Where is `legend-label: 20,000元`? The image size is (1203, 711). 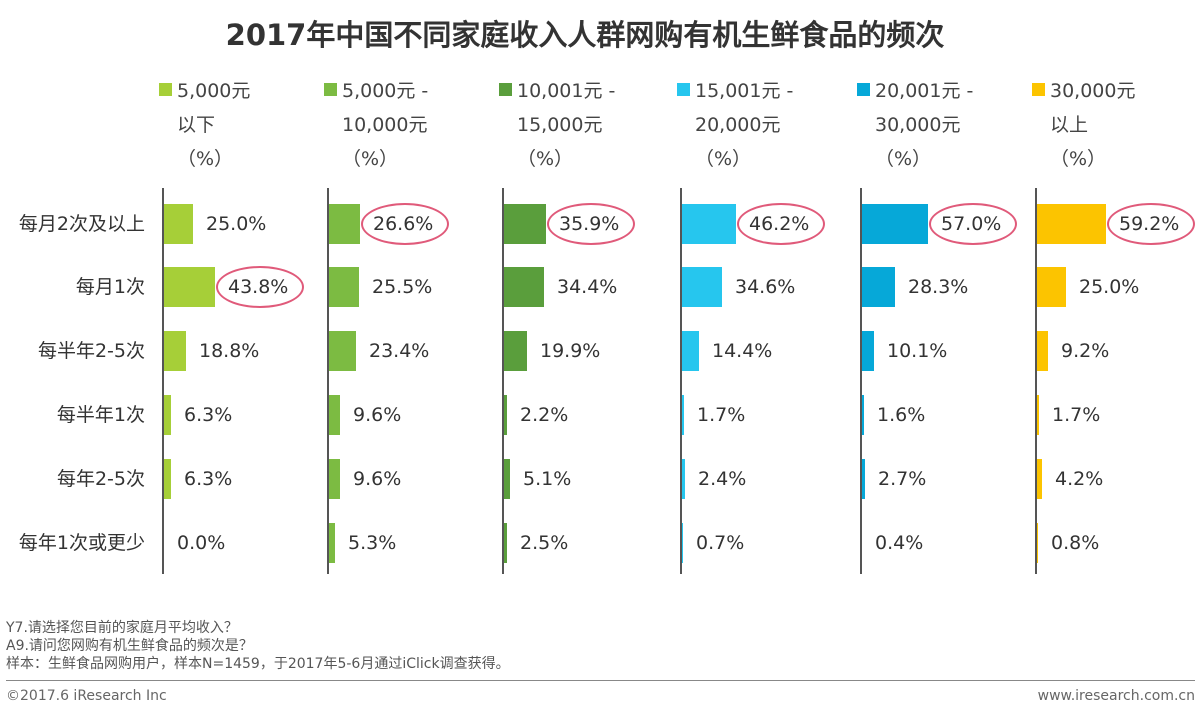
legend-label: 20,000元 is located at coordinates (738, 125).